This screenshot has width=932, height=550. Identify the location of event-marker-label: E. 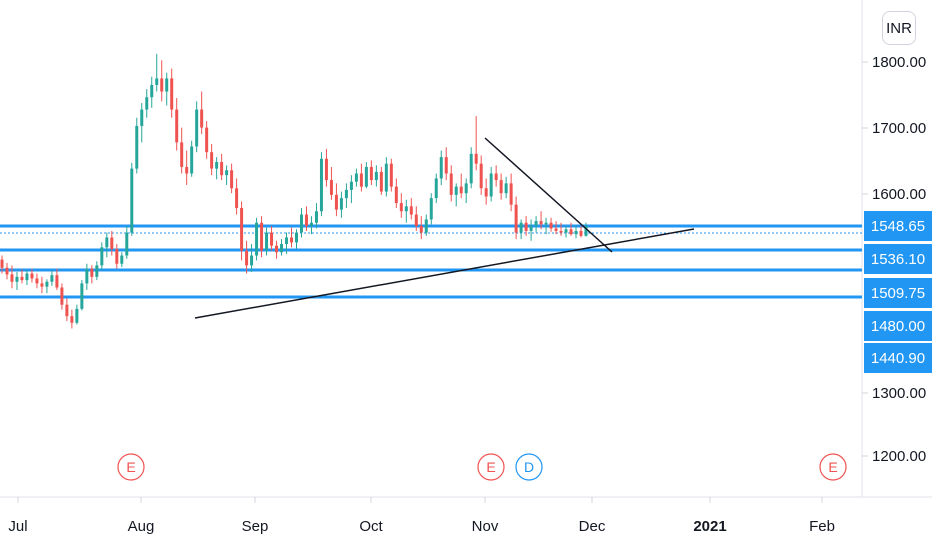
(130, 467).